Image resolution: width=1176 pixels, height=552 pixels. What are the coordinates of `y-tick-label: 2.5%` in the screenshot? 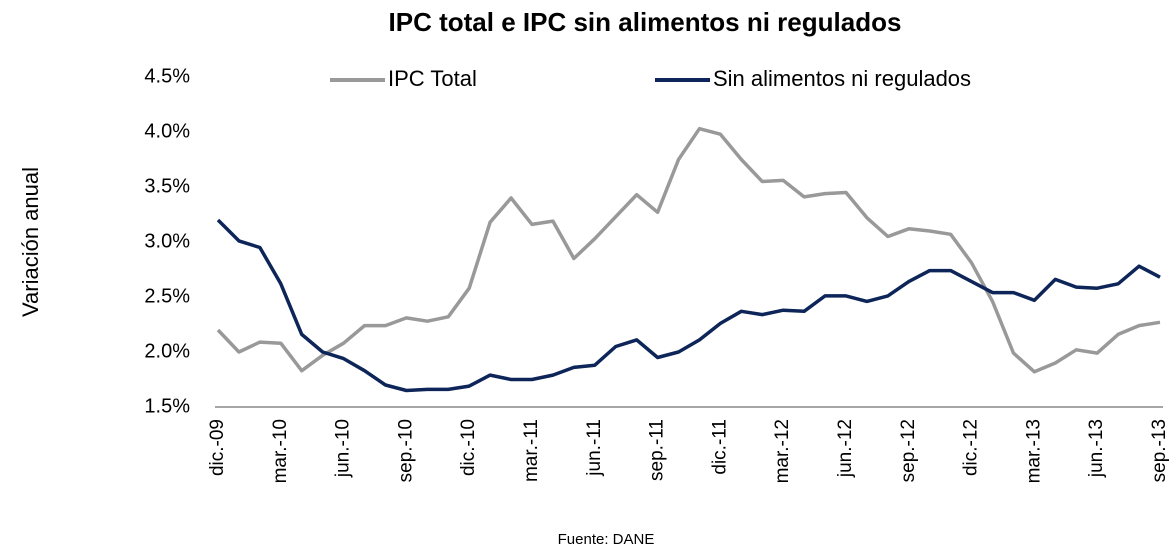 It's located at (167, 296).